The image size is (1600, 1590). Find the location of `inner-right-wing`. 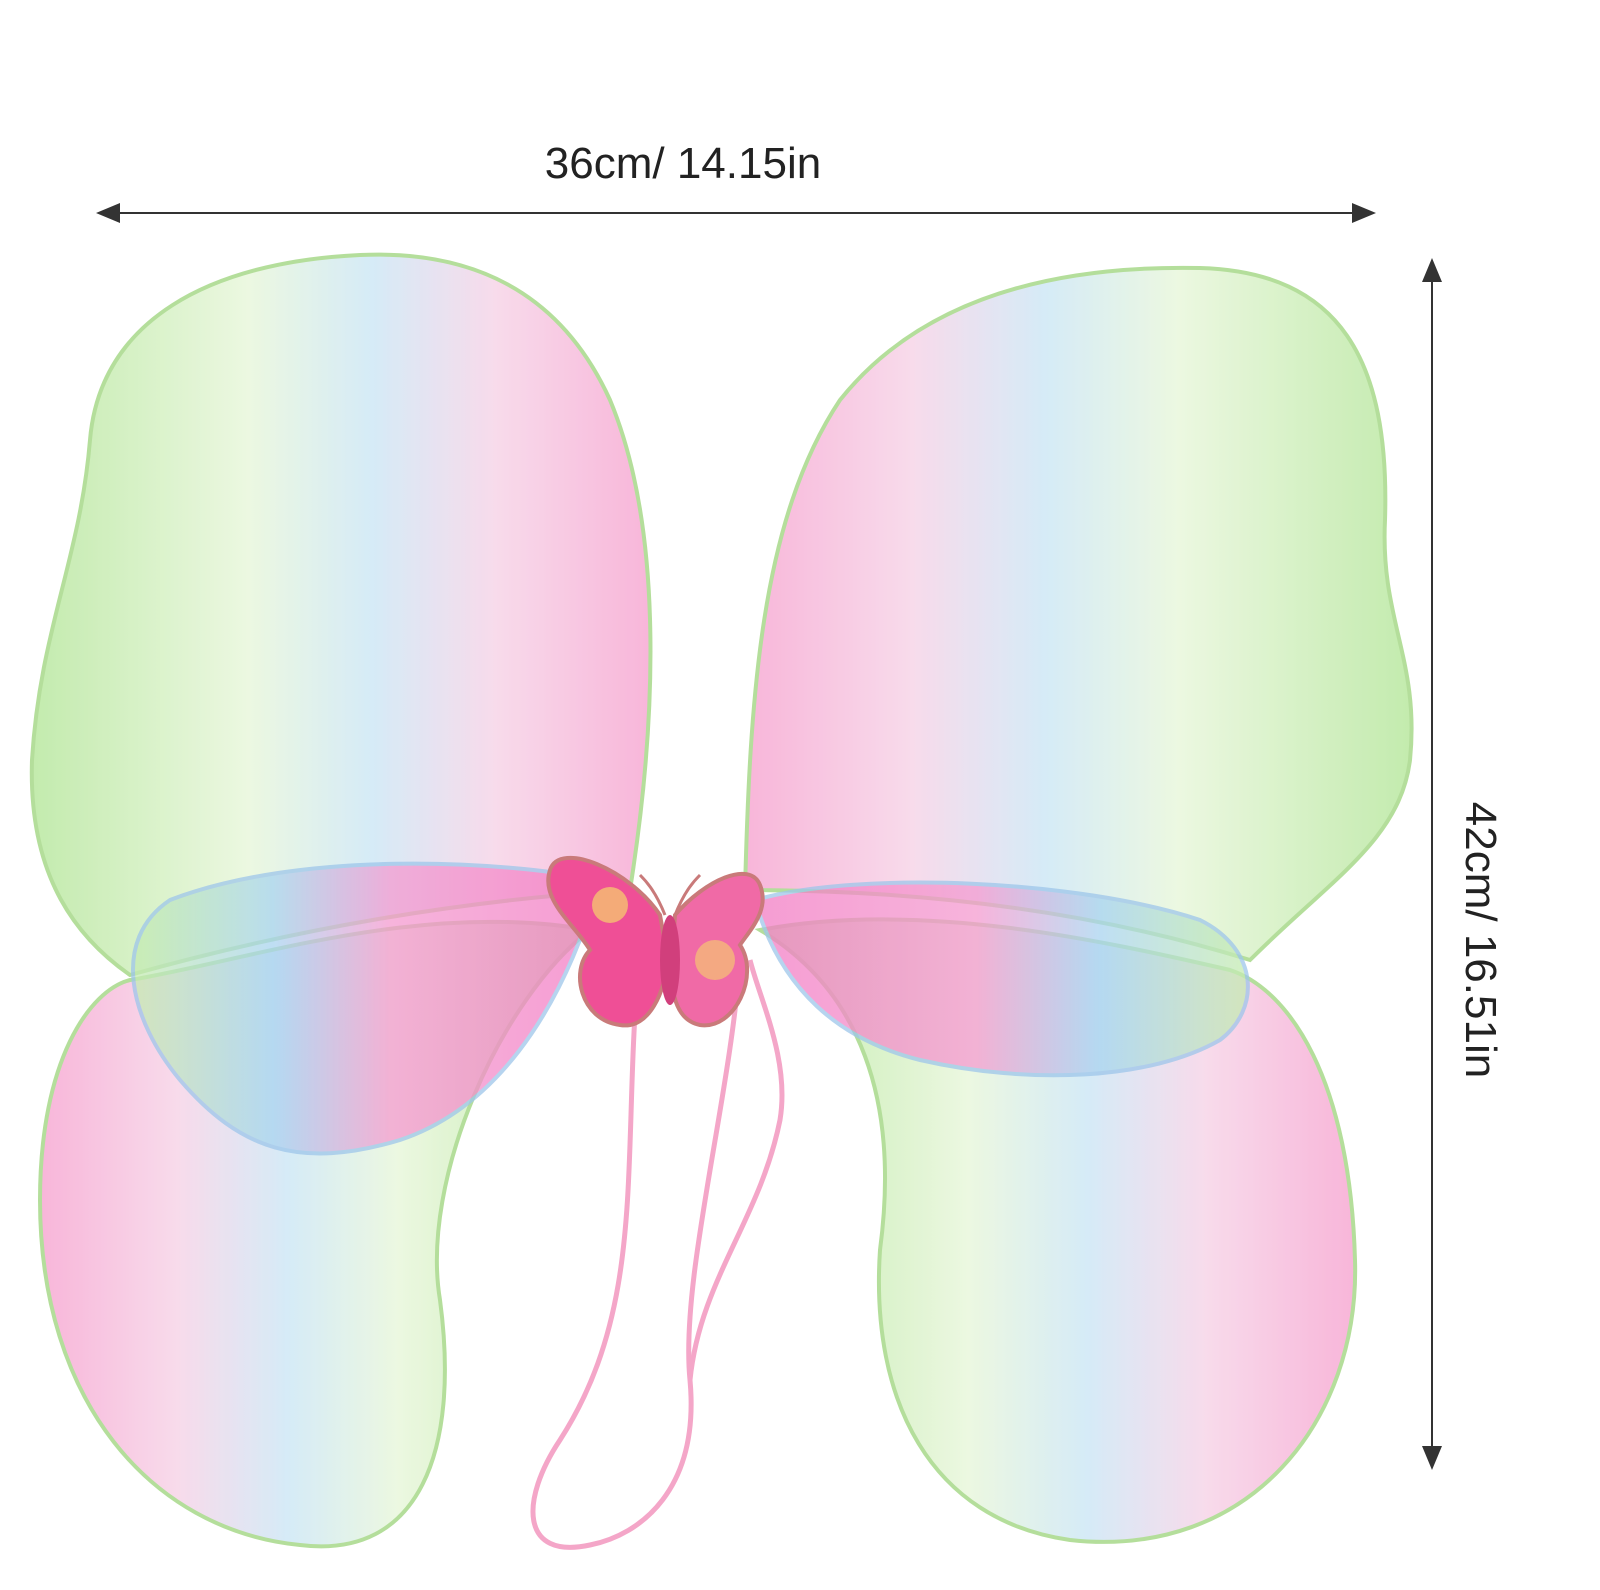

inner-right-wing is located at coordinates (1001, 979).